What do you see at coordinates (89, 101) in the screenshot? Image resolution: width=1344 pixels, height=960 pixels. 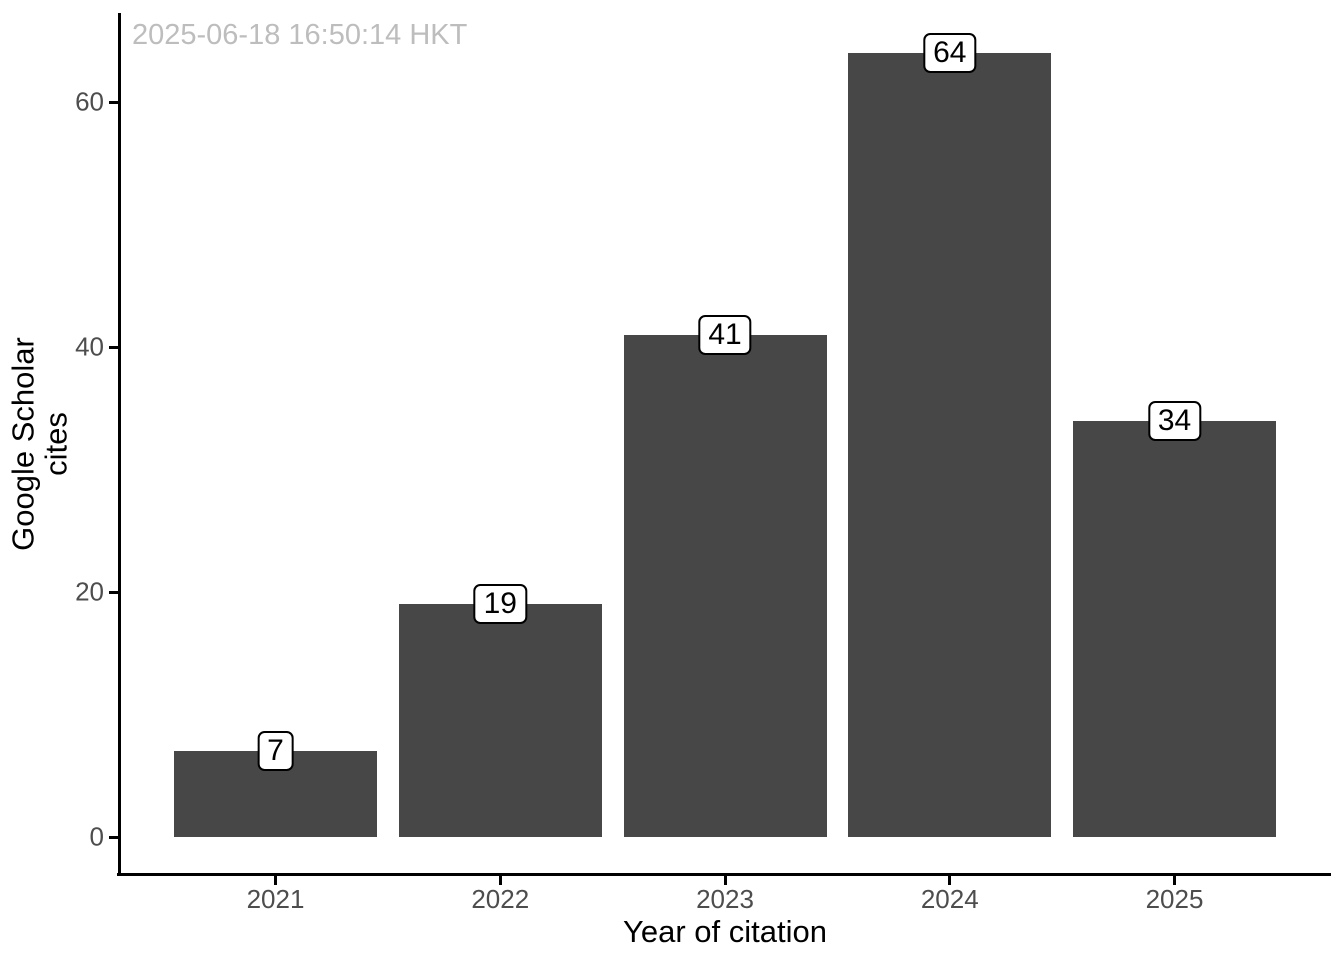 I see `y-tick-label: 60` at bounding box center [89, 101].